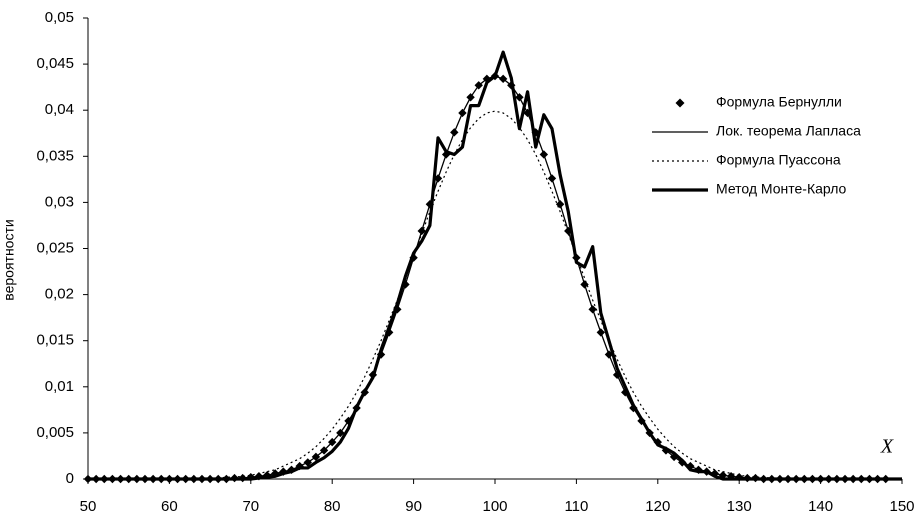  Describe the element at coordinates (887, 447) in the screenshot. I see `x-axis-label: X` at that location.